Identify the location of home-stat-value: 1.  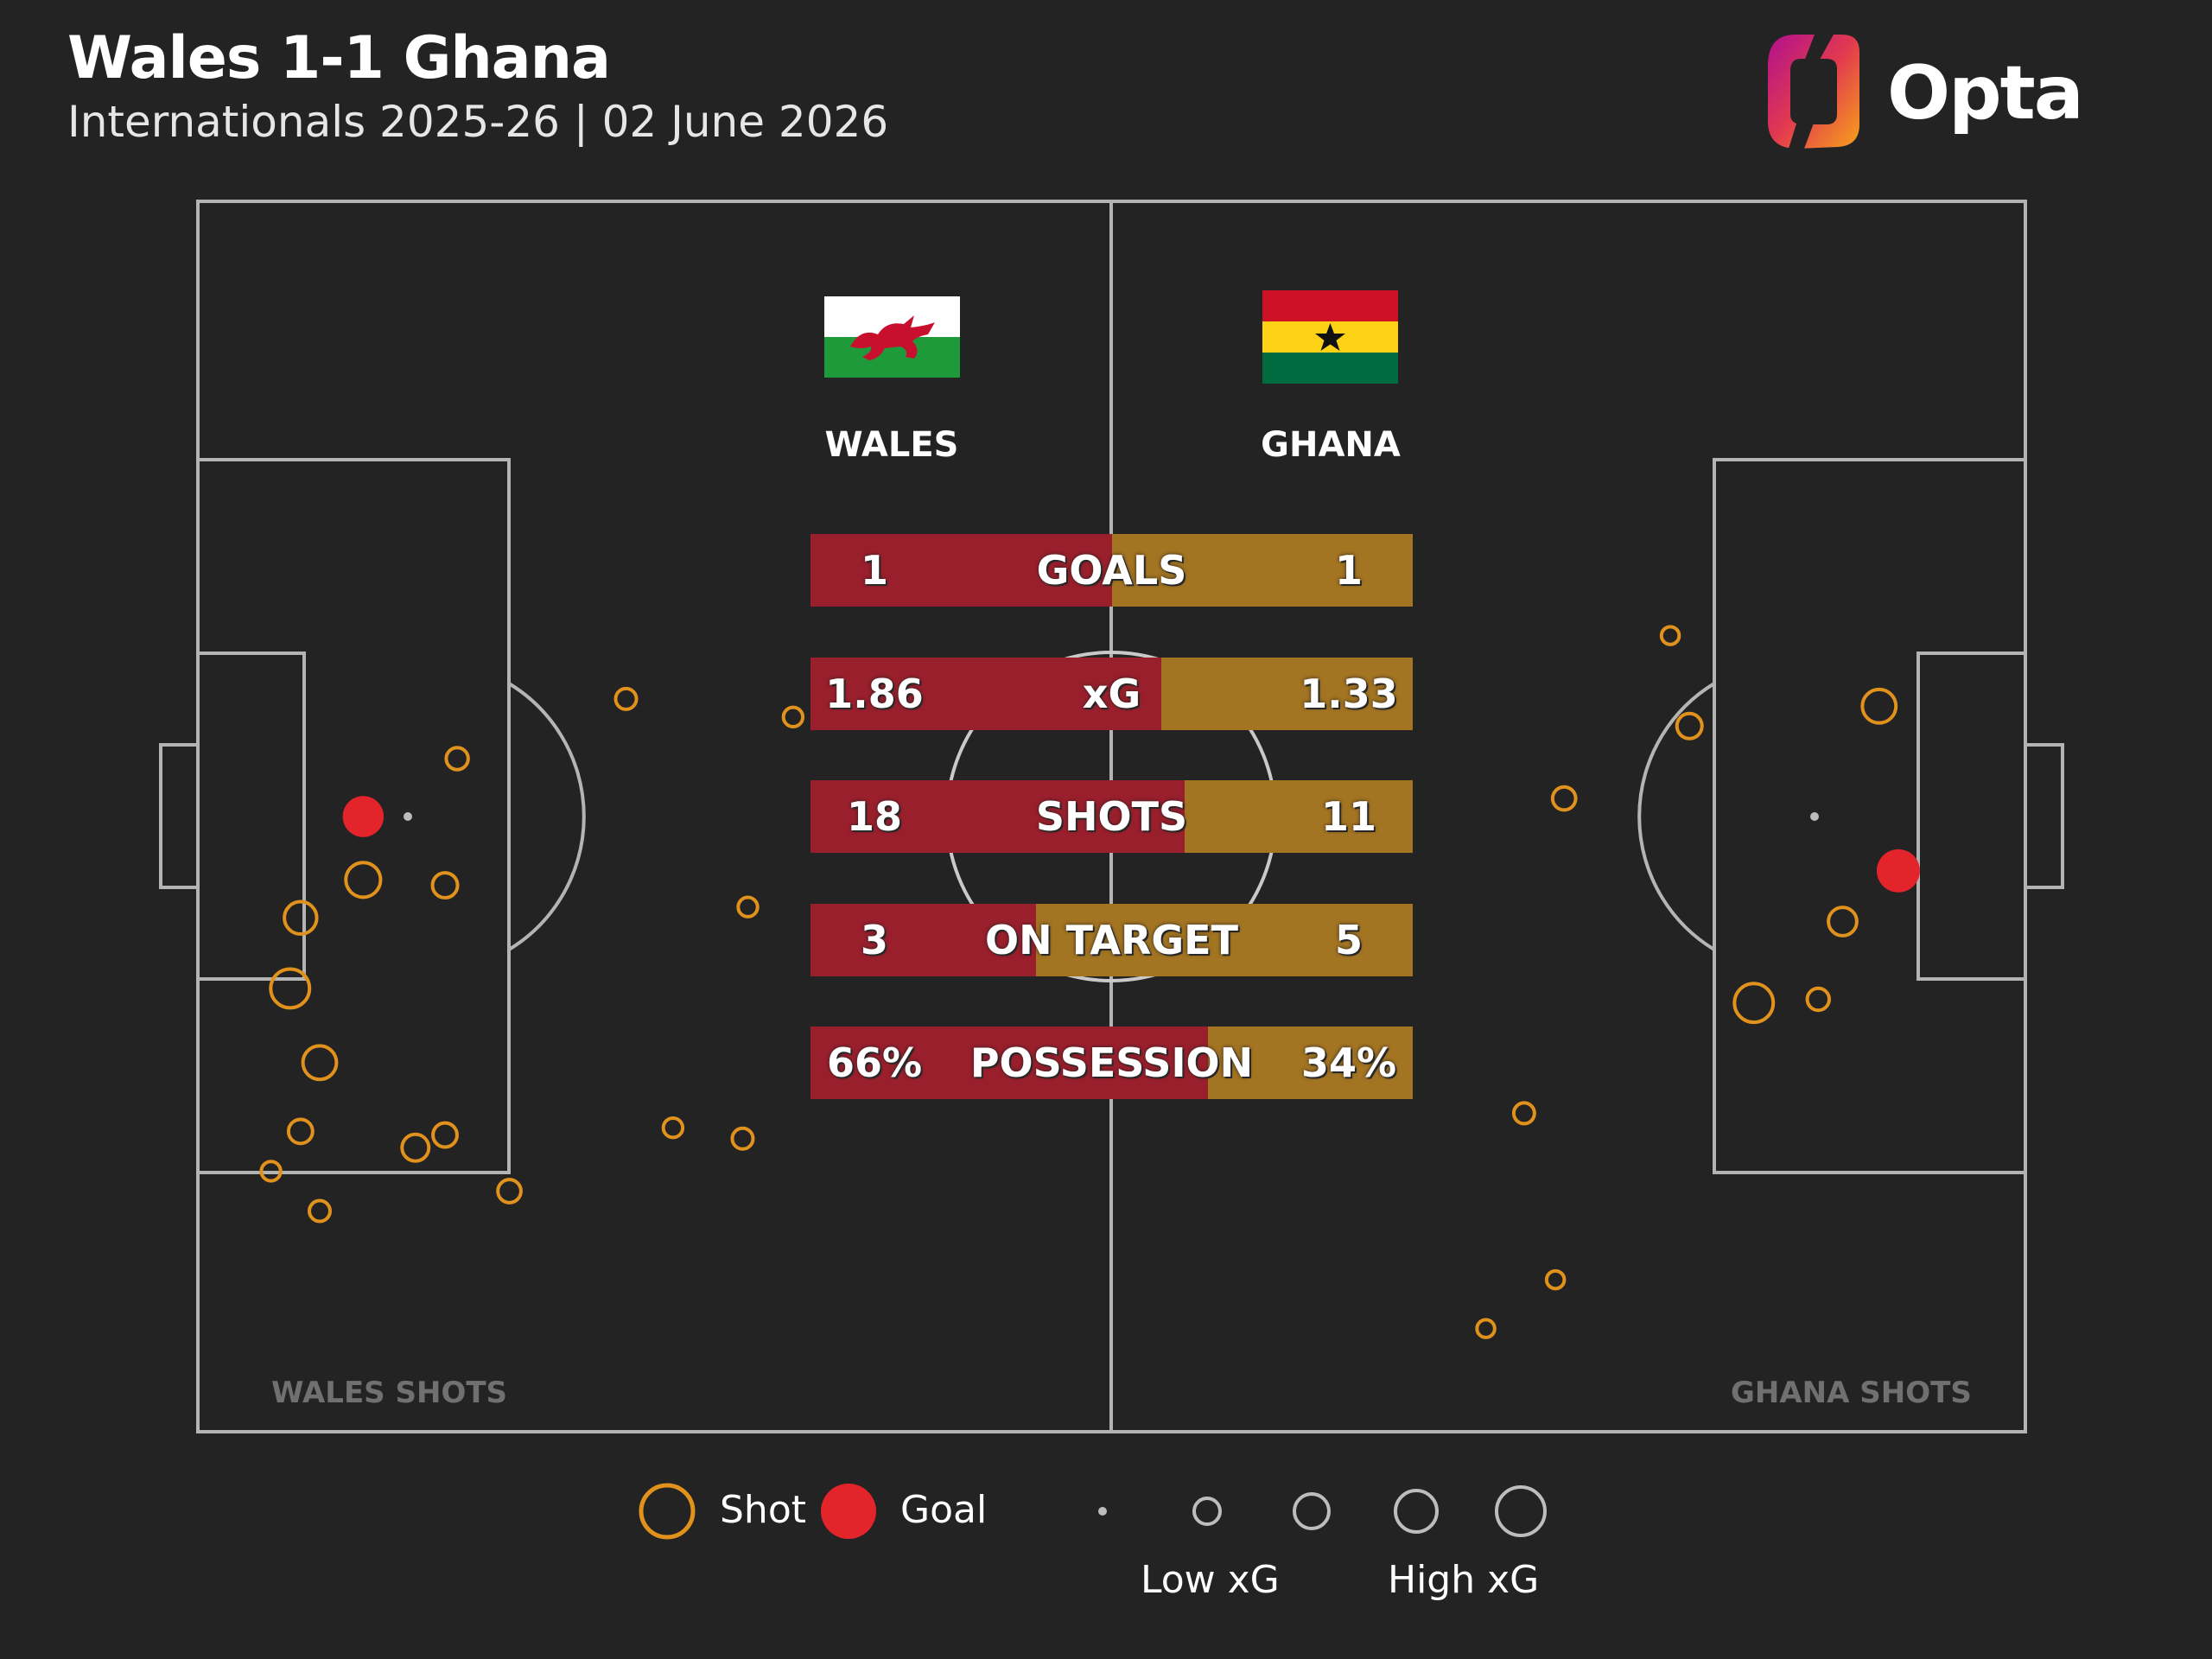
(874, 570).